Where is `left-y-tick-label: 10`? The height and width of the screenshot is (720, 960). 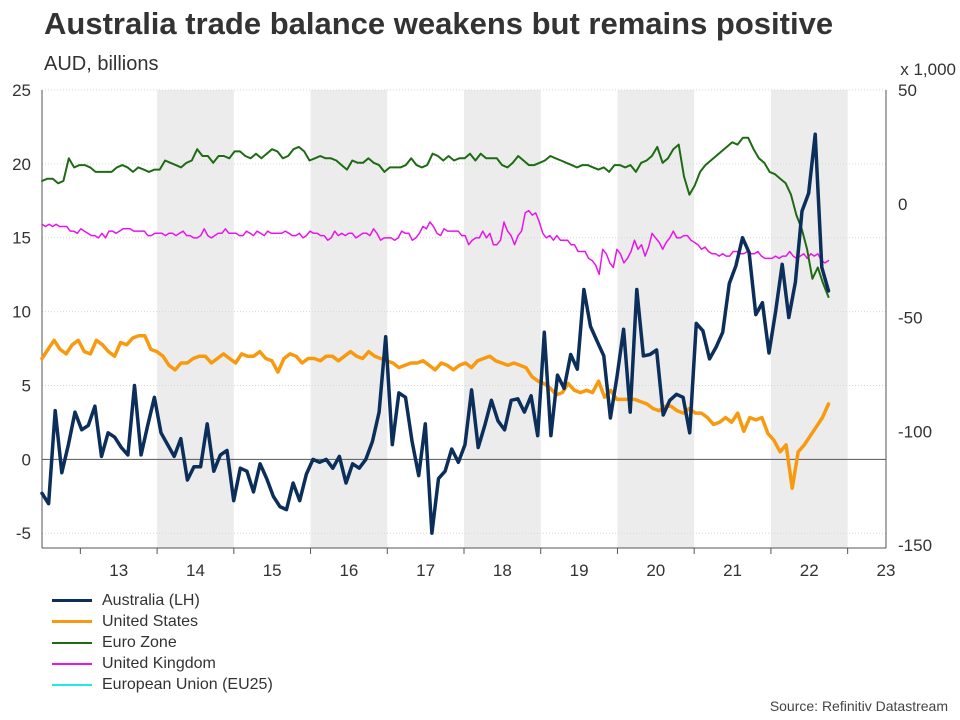
left-y-tick-label: 10 is located at coordinates (21, 312).